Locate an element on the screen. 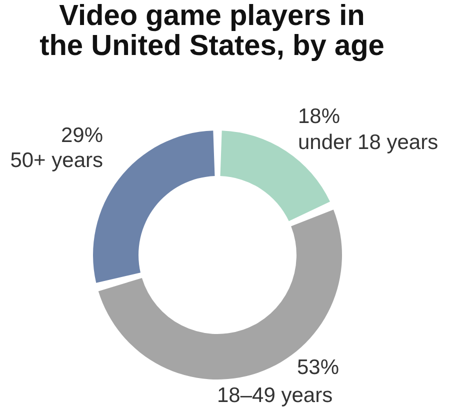 This screenshot has height=407, width=450. data-label: 18% is located at coordinates (319, 116).